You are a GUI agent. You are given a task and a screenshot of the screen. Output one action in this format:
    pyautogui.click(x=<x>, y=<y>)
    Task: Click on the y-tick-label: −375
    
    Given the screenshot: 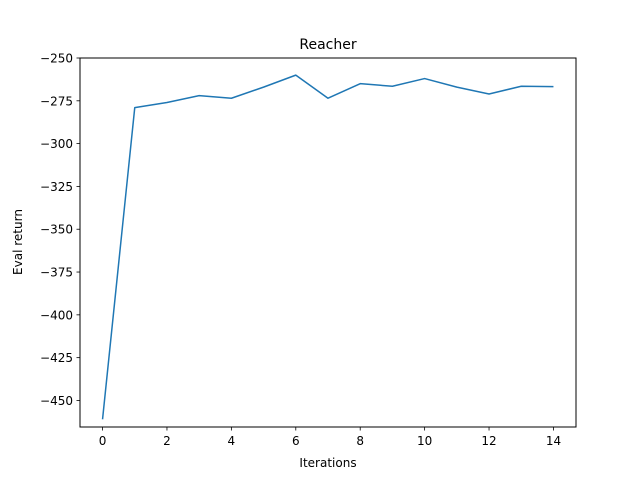 What is the action you would take?
    pyautogui.click(x=56, y=273)
    